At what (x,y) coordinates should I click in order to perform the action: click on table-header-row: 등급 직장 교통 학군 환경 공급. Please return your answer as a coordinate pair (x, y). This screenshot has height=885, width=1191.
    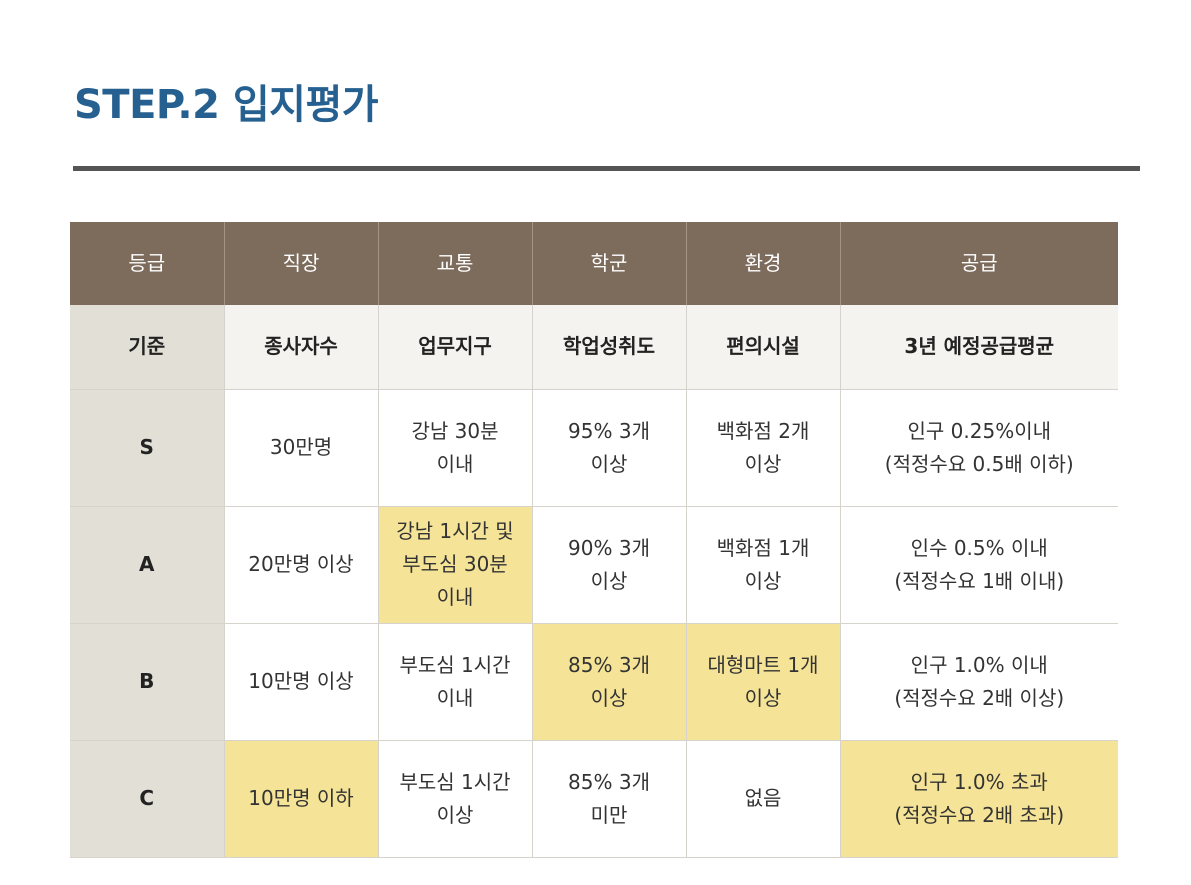
    Looking at the image, I should click on (594, 263).